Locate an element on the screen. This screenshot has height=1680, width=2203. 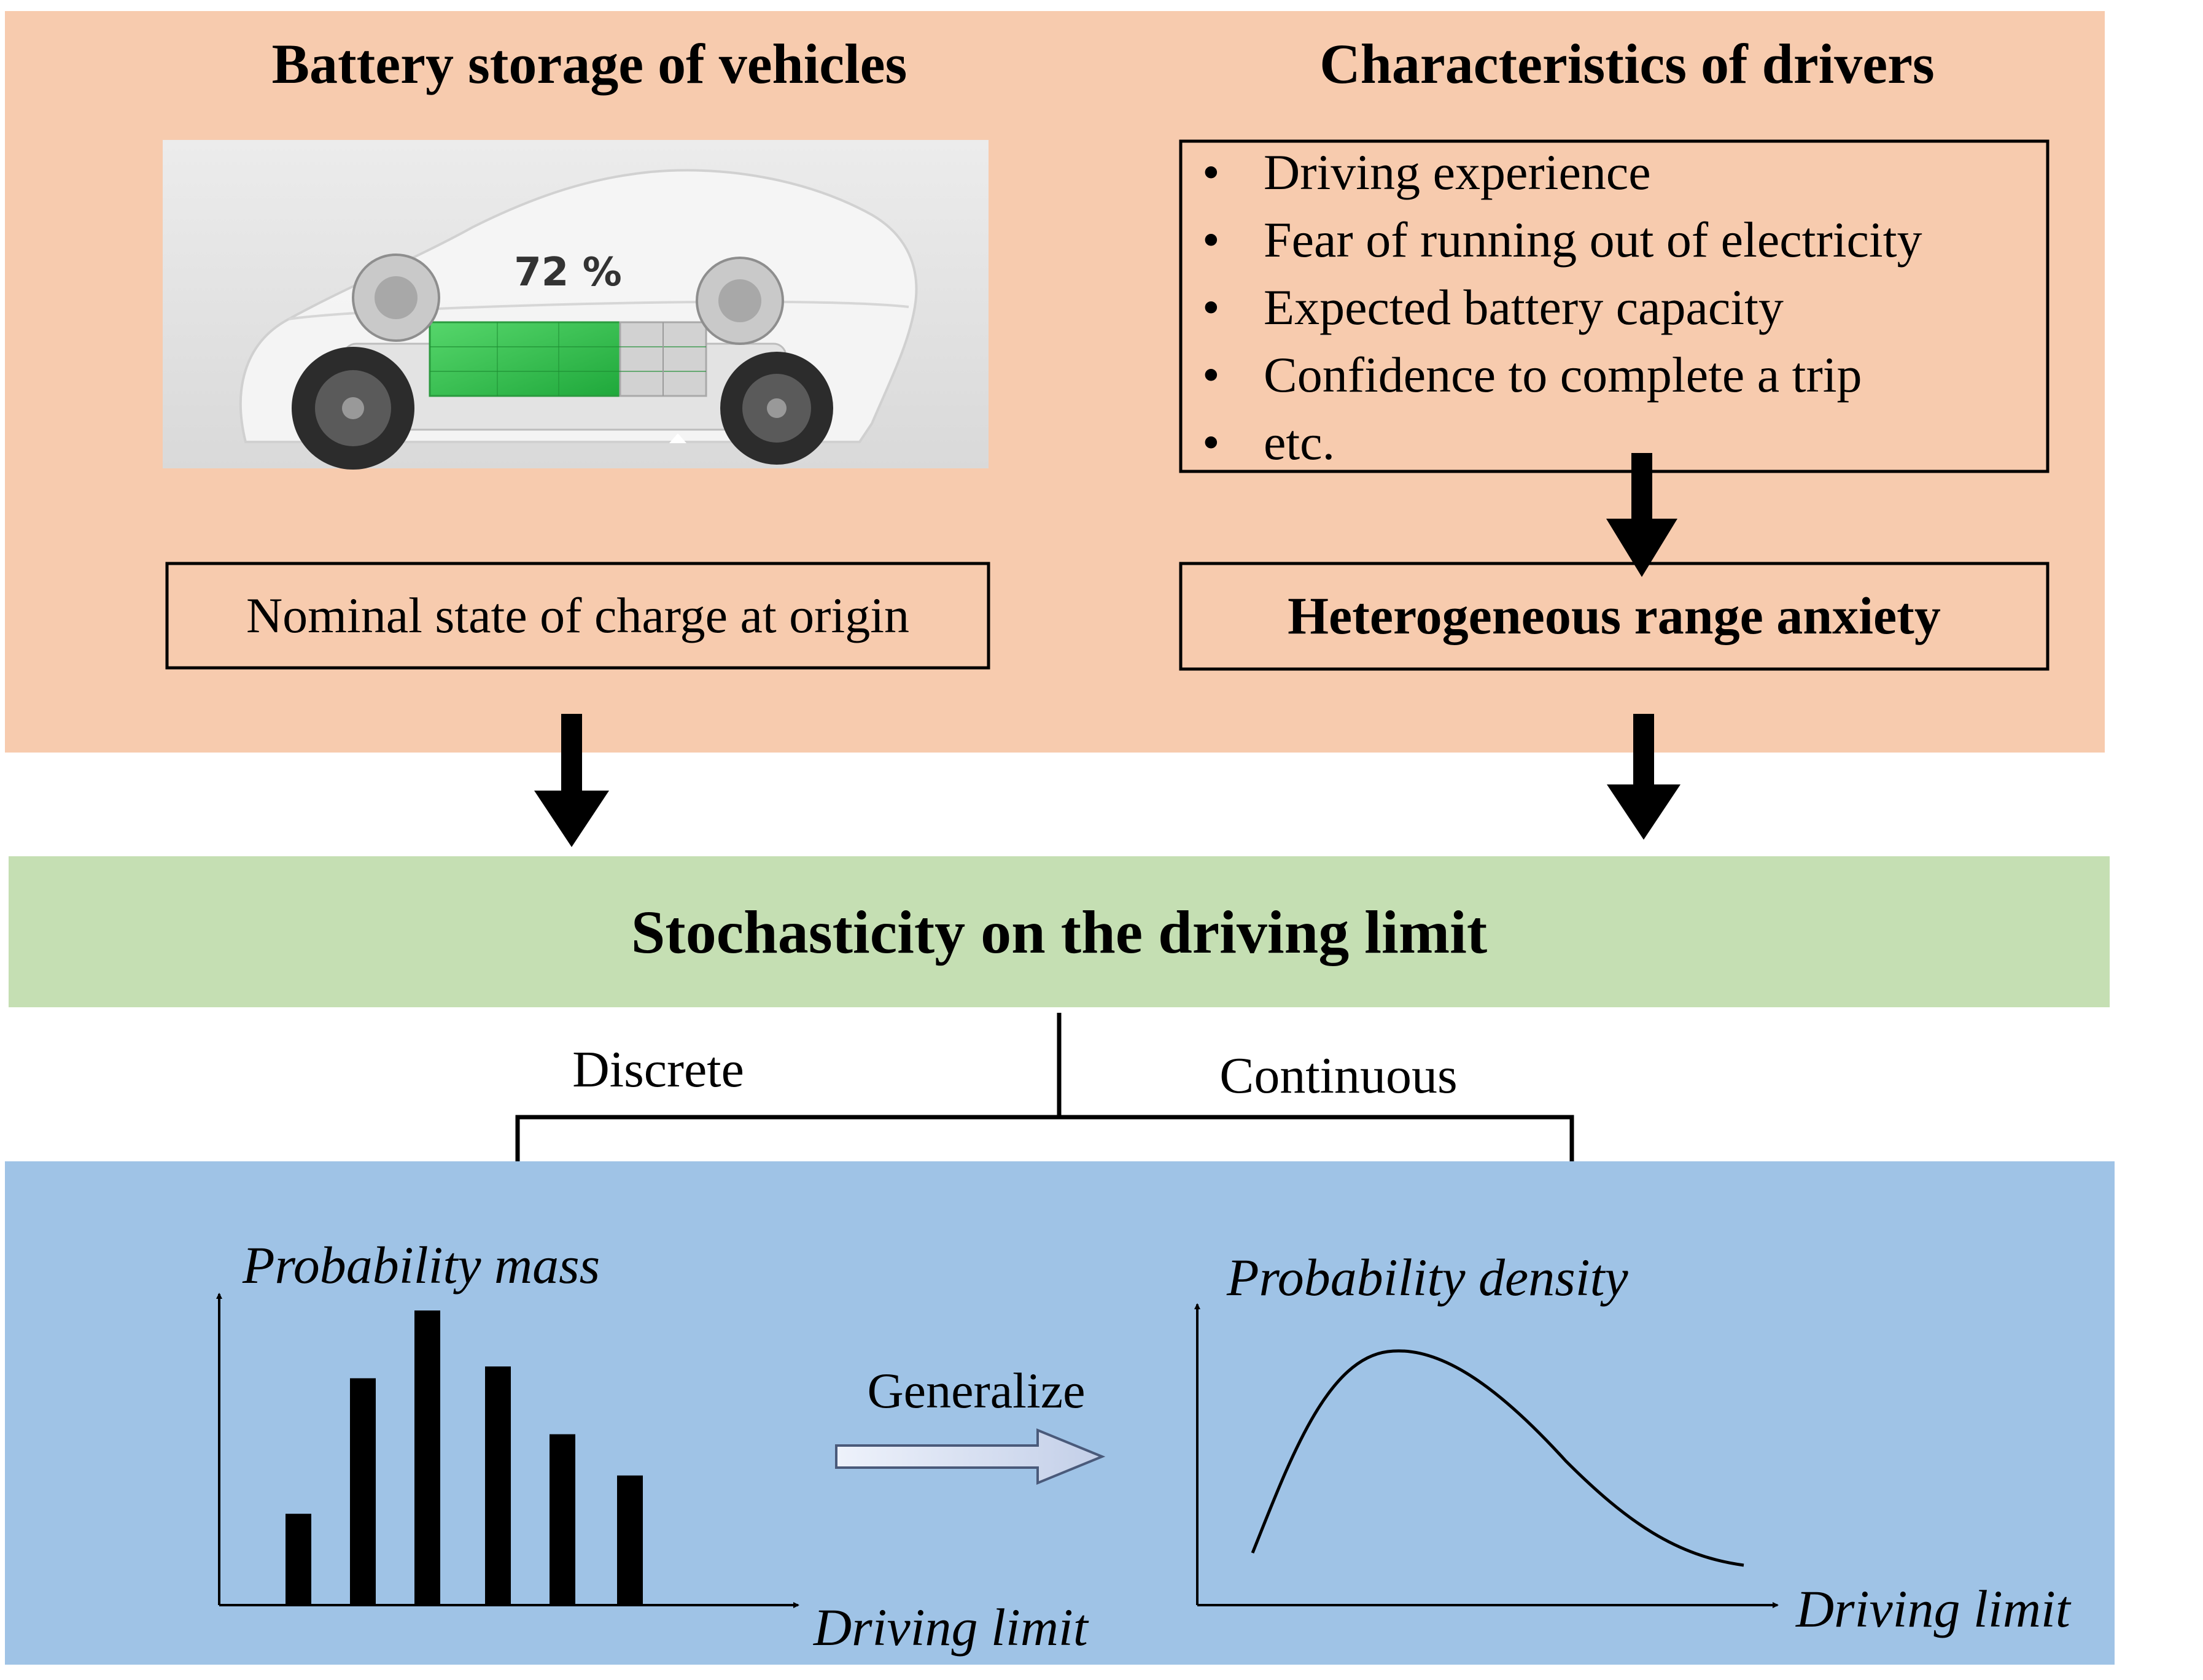
list-item: • Expected battery capacity is located at coordinates (1493, 307).